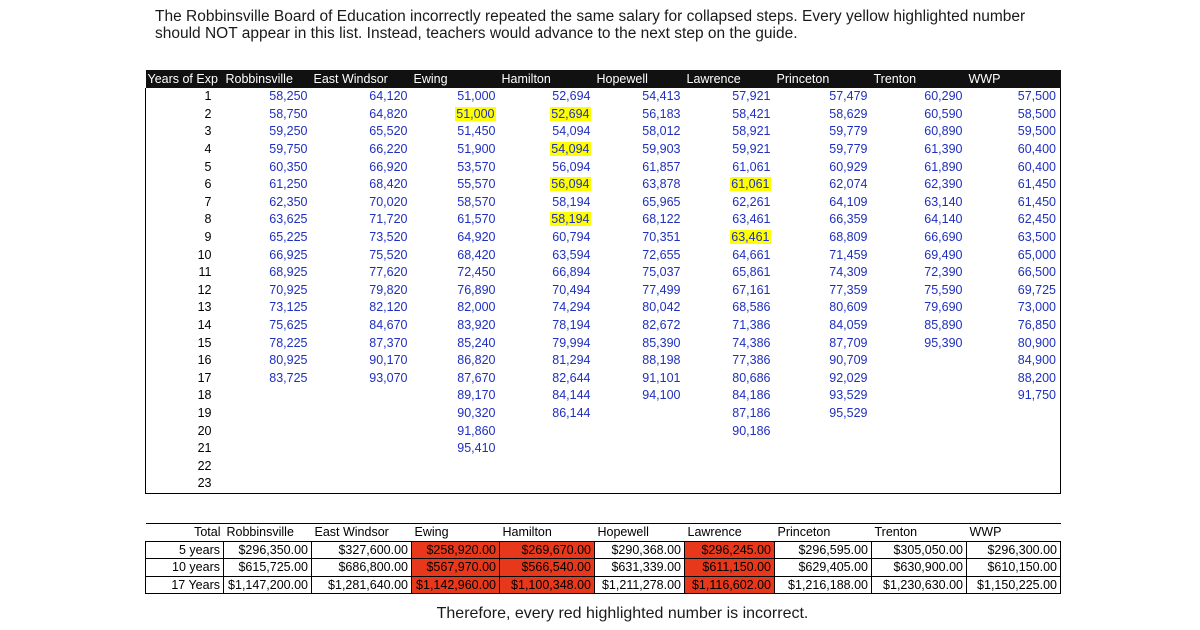  I want to click on salary-cell: 58,570, so click(476, 201).